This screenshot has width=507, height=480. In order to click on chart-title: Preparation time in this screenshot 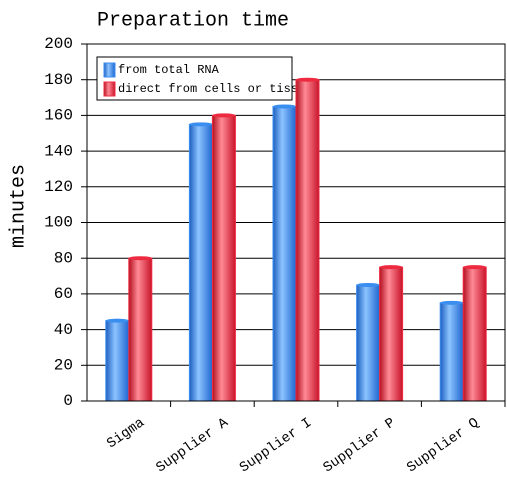, I will do `click(193, 20)`.